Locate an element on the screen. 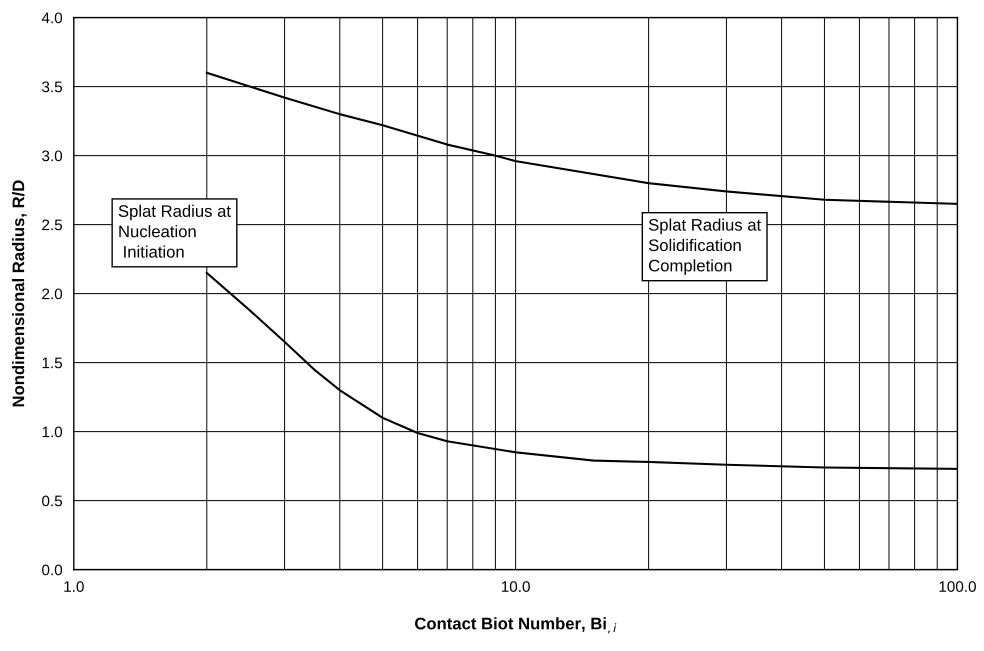 The image size is (984, 651). y-tick-label: 3.0 is located at coordinates (52, 156).